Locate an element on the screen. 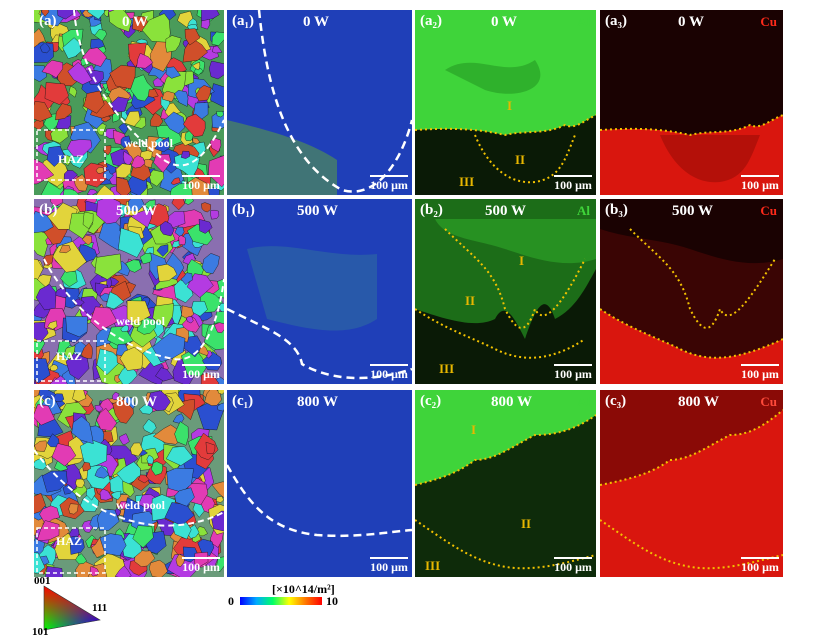  al-map-c2: (c₂) 800 W Al I II III 100 μm is located at coordinates (505, 483).